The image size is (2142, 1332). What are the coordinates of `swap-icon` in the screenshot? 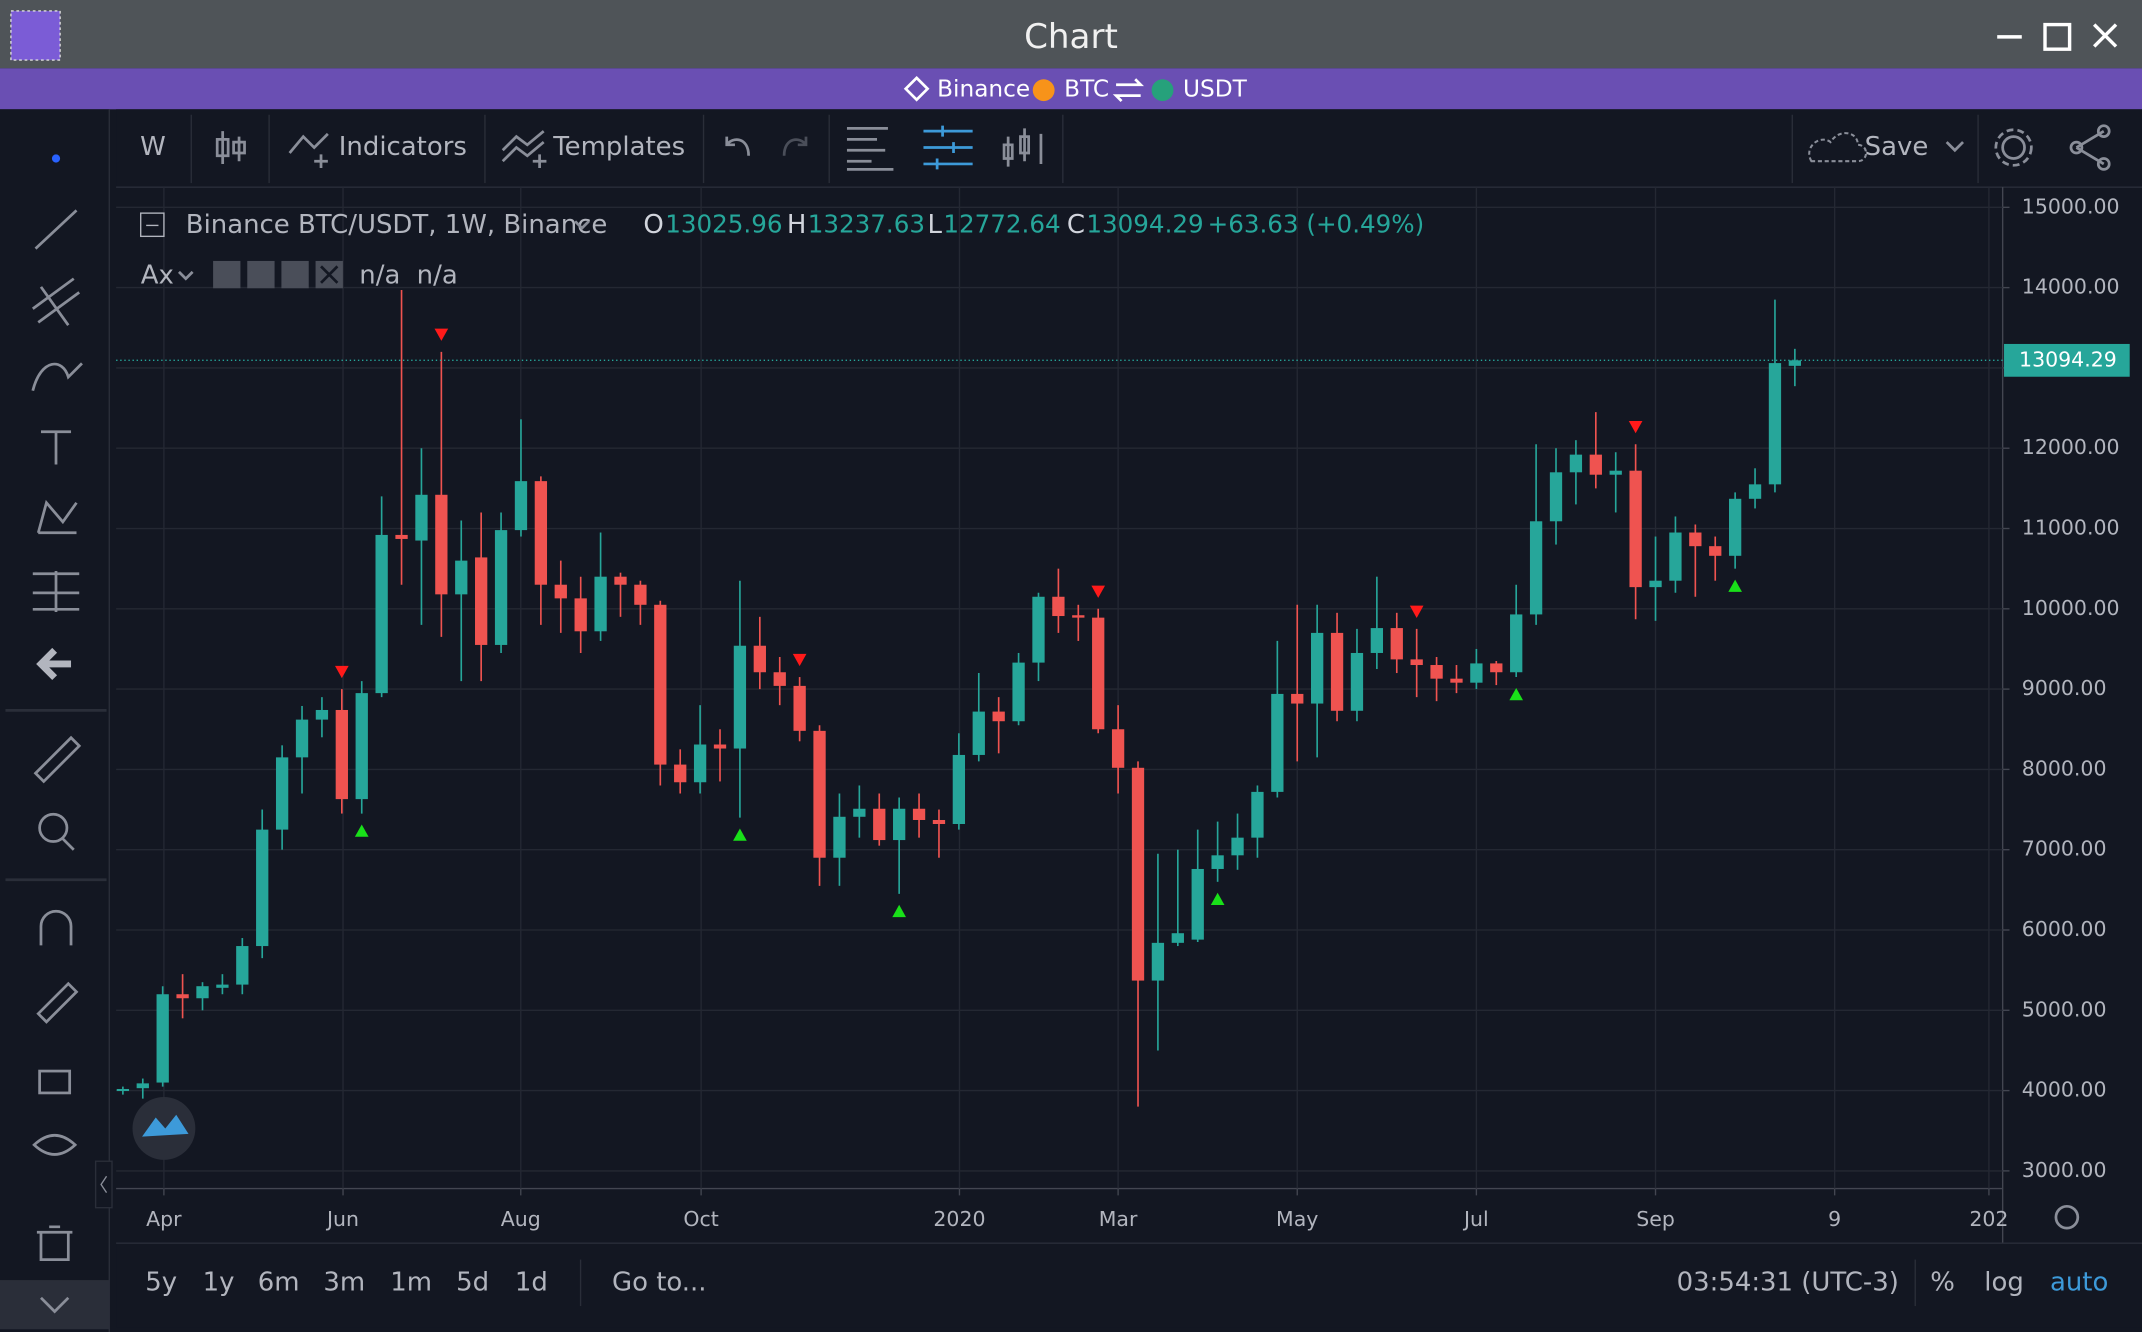 It's located at (1128, 90).